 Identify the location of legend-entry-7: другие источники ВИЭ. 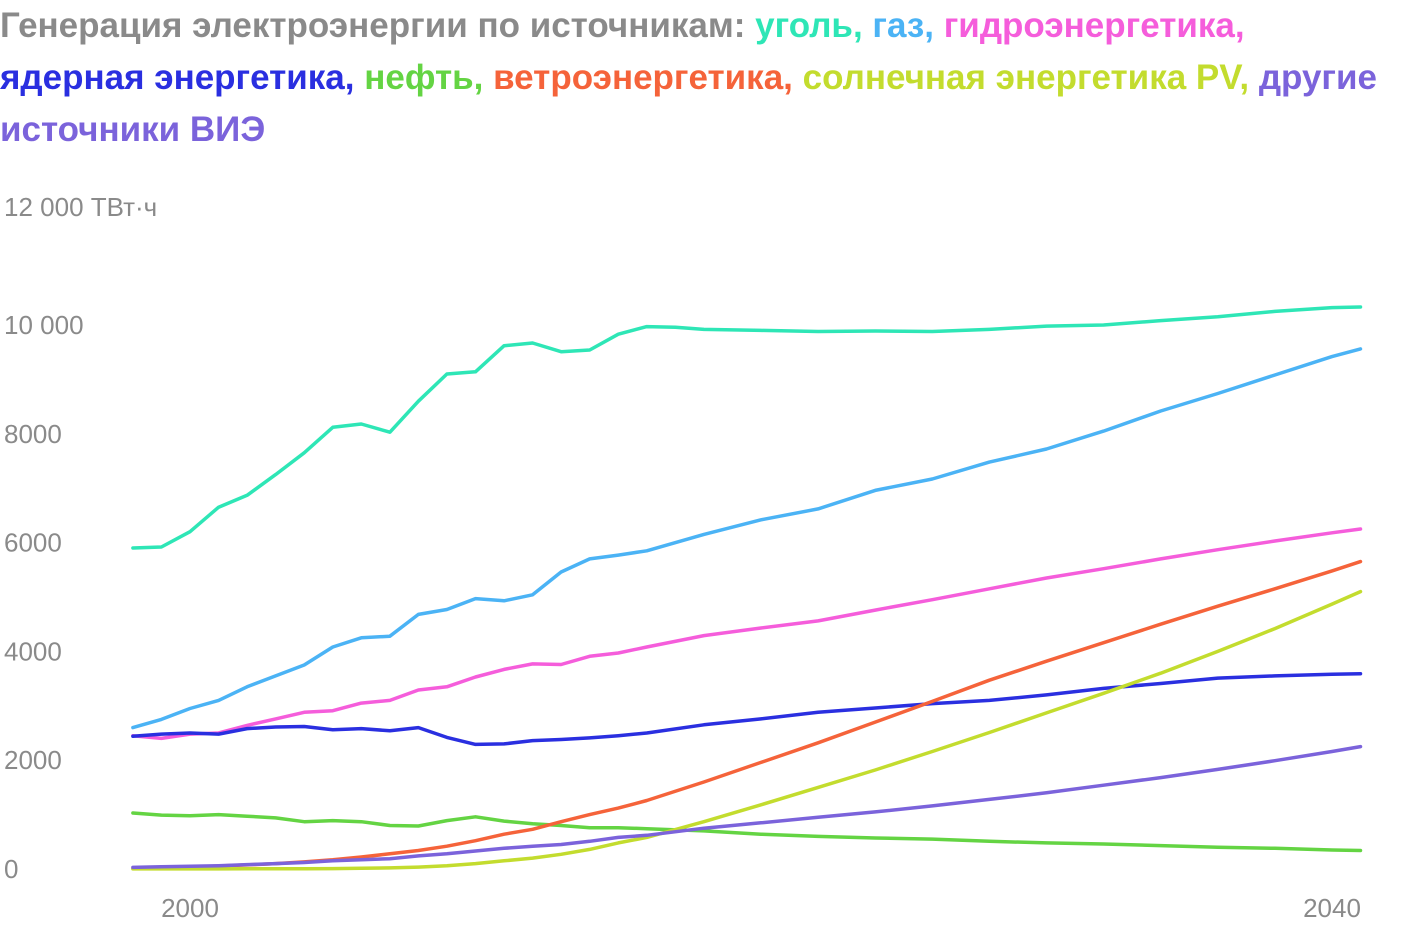
(688, 103).